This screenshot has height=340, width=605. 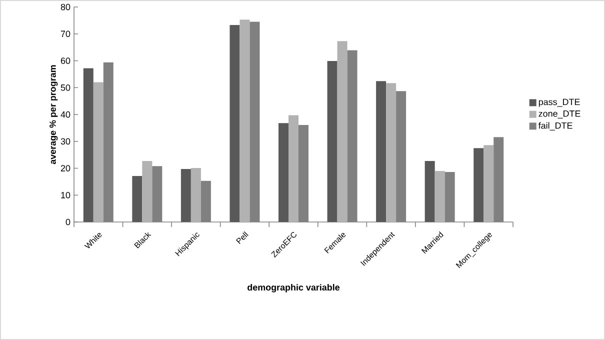 I want to click on x-axis-title: demographic variable, so click(x=294, y=288).